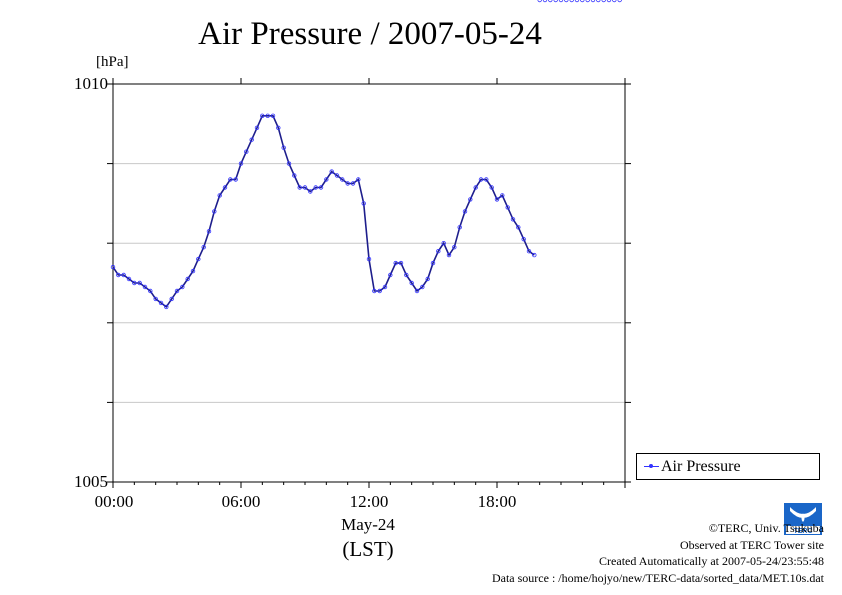  What do you see at coordinates (370, 34) in the screenshot?
I see `chart-title: Air Pressure / 2007-05-24` at bounding box center [370, 34].